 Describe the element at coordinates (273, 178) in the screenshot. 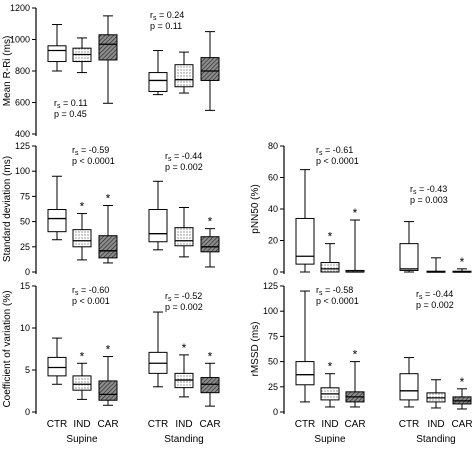

I see `y-tick-label: 60` at that location.